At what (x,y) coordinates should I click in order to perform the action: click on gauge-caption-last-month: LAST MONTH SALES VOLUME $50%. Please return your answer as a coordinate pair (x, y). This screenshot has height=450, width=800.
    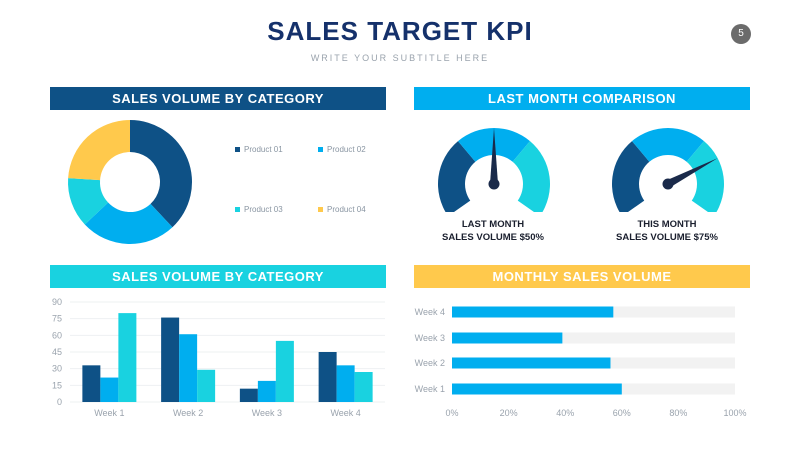
    Looking at the image, I should click on (493, 231).